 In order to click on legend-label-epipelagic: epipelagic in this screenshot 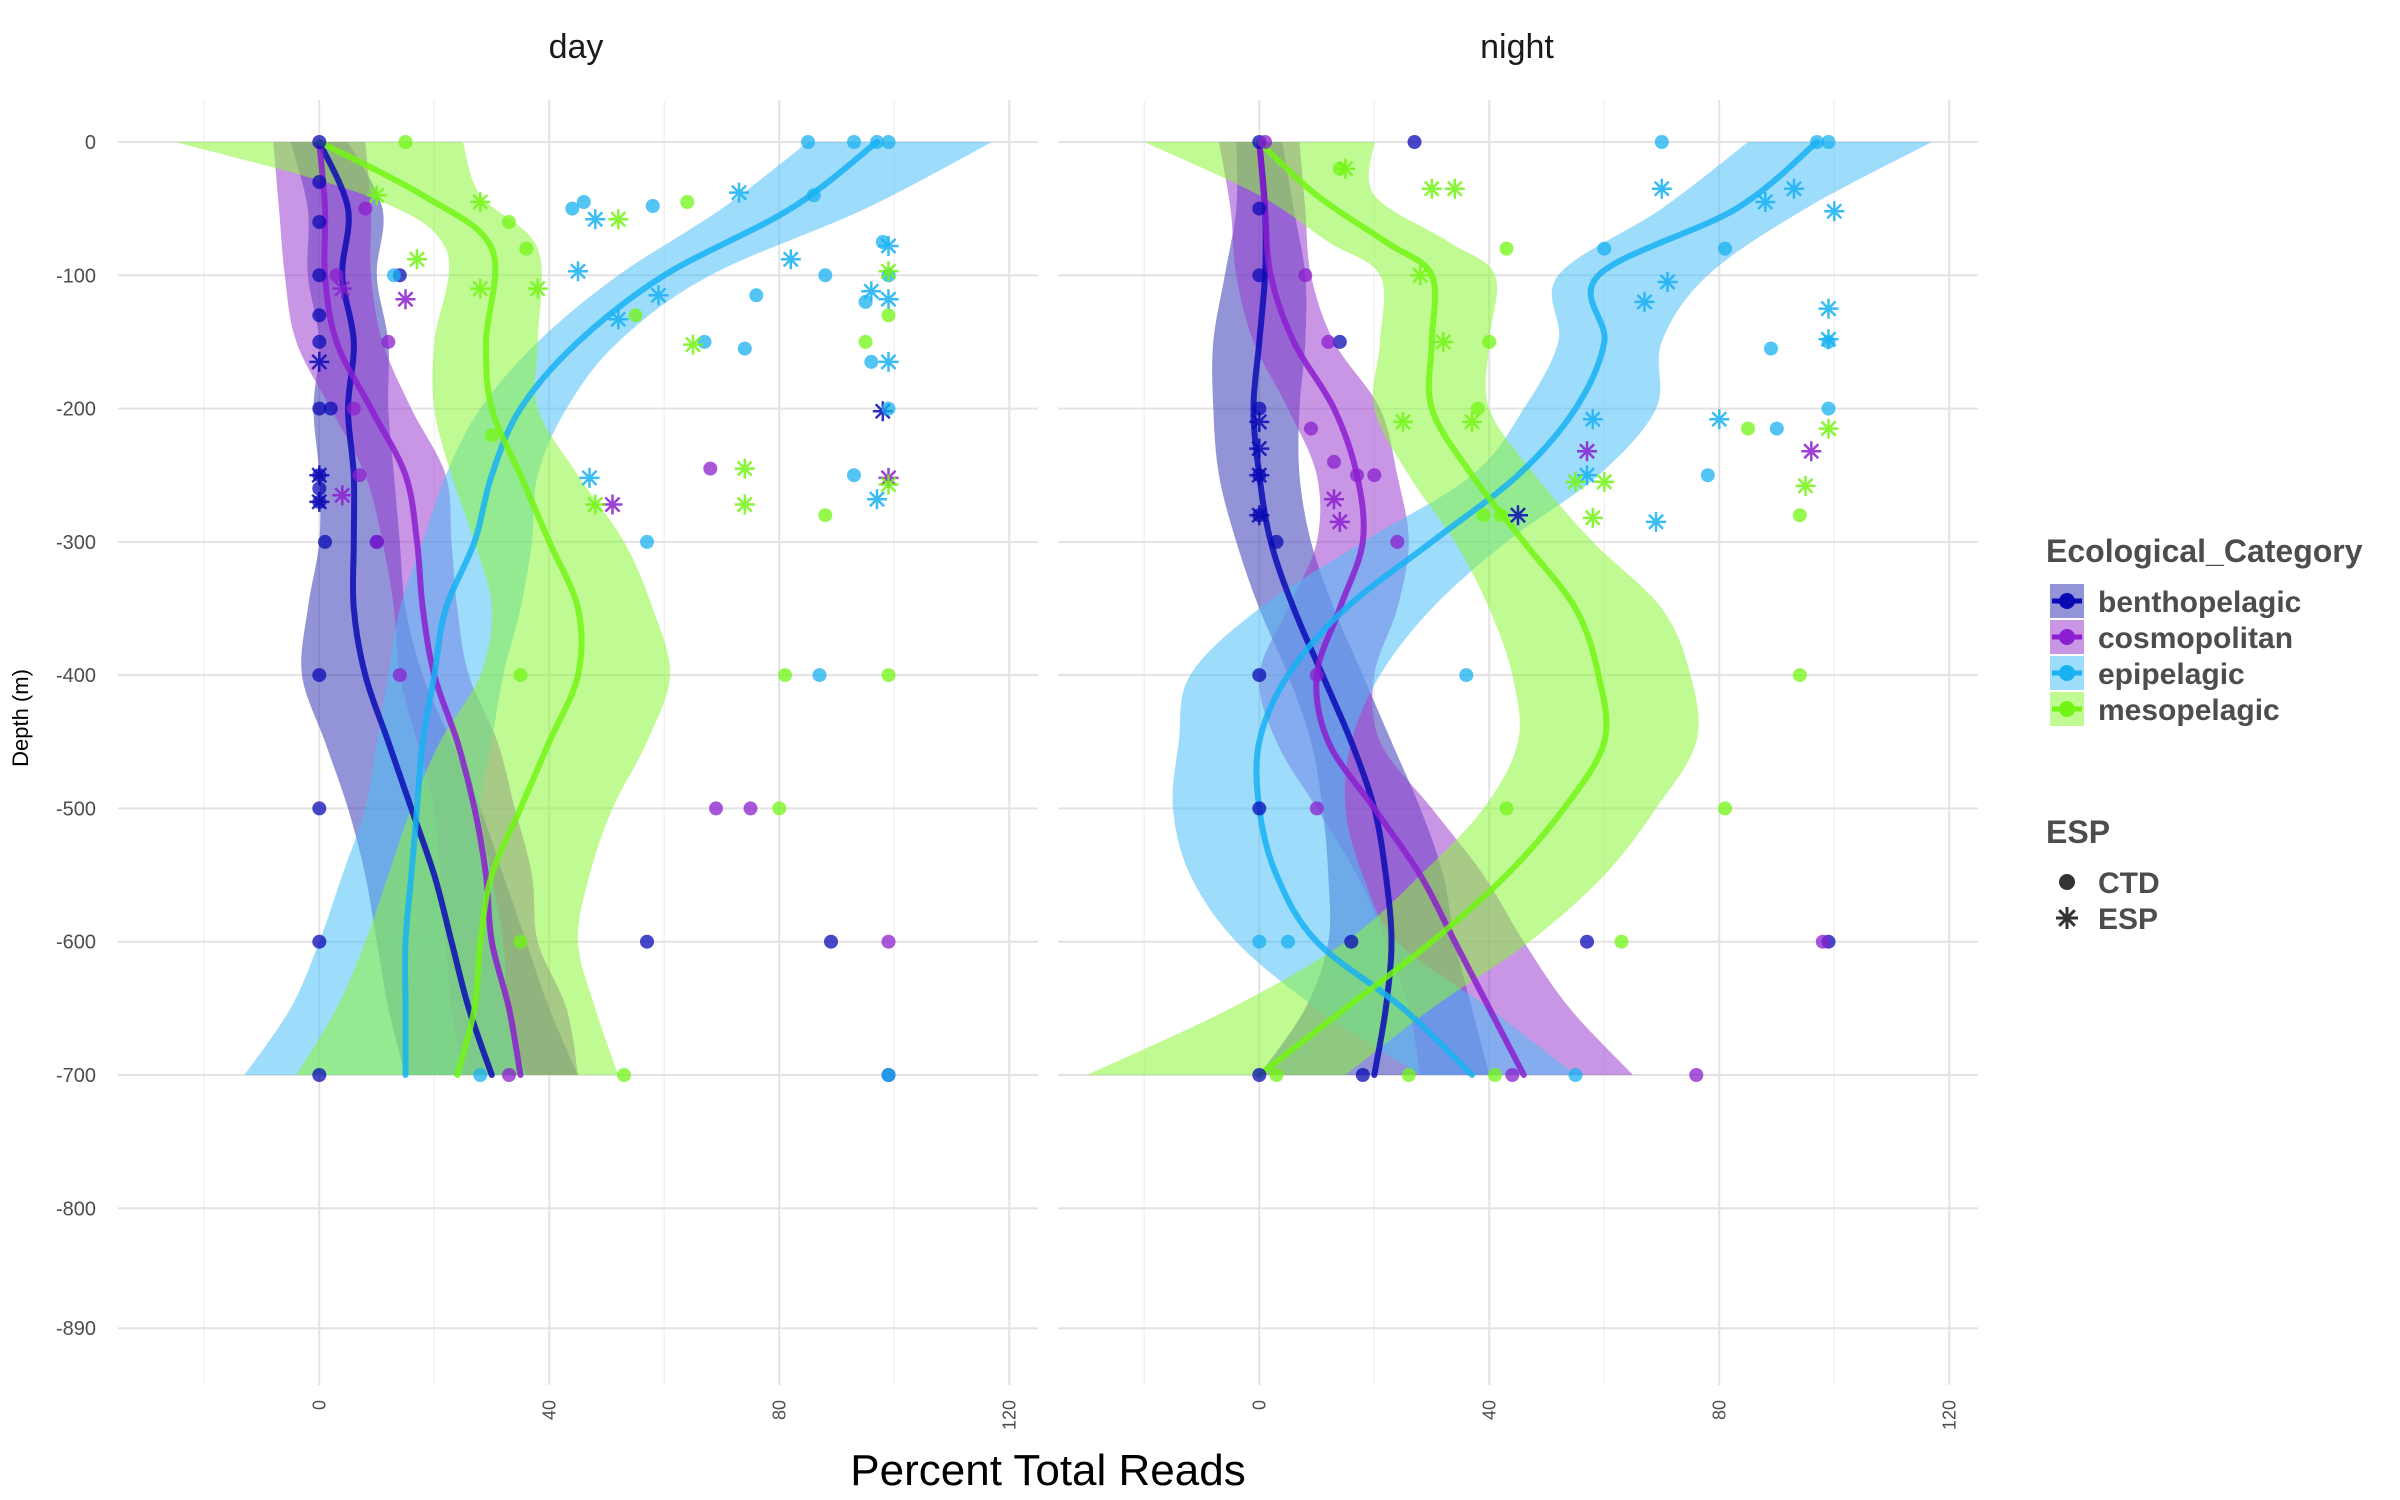, I will do `click(2171, 674)`.